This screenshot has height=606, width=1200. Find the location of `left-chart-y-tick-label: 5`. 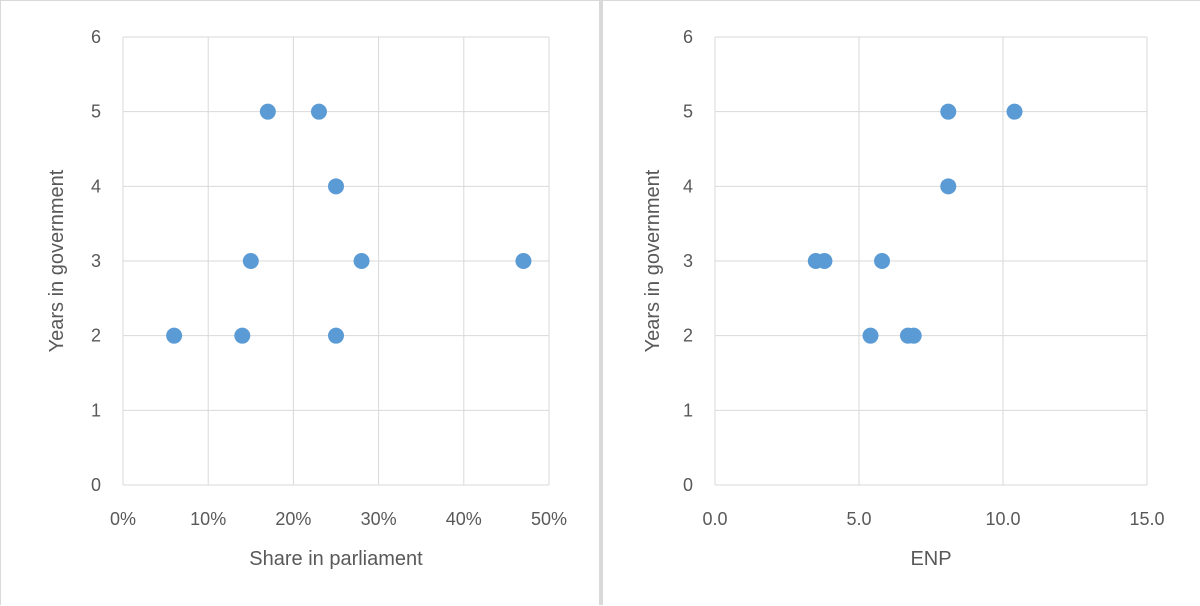

left-chart-y-tick-label: 5 is located at coordinates (96, 112).